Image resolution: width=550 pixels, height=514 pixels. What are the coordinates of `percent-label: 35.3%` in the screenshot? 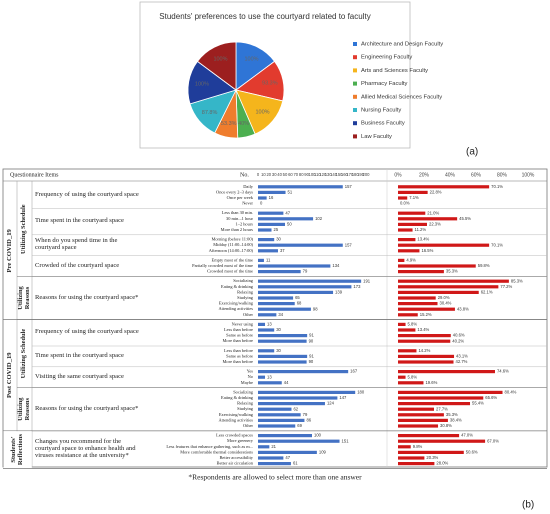 It's located at (452, 414).